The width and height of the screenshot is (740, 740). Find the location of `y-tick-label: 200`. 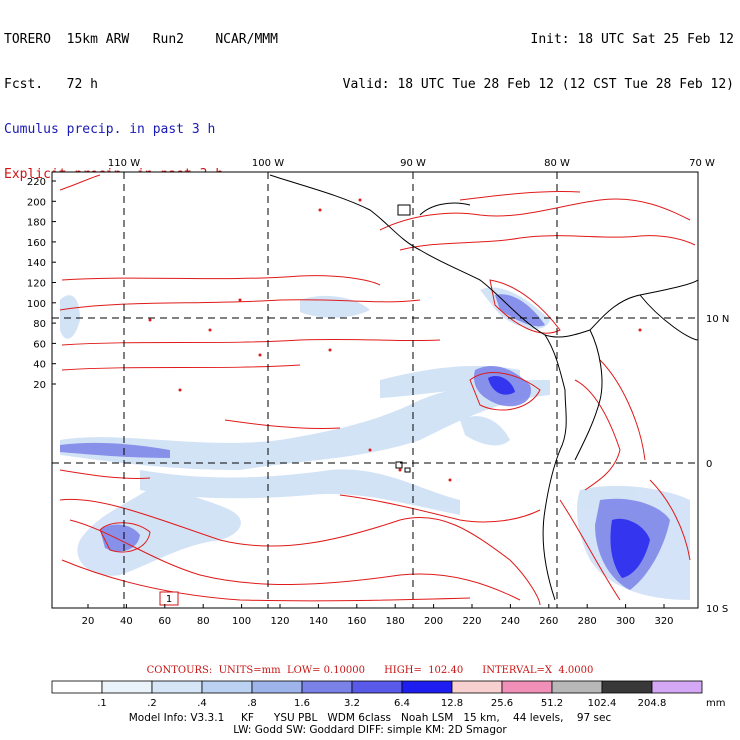

y-tick-label: 200 is located at coordinates (36, 202).